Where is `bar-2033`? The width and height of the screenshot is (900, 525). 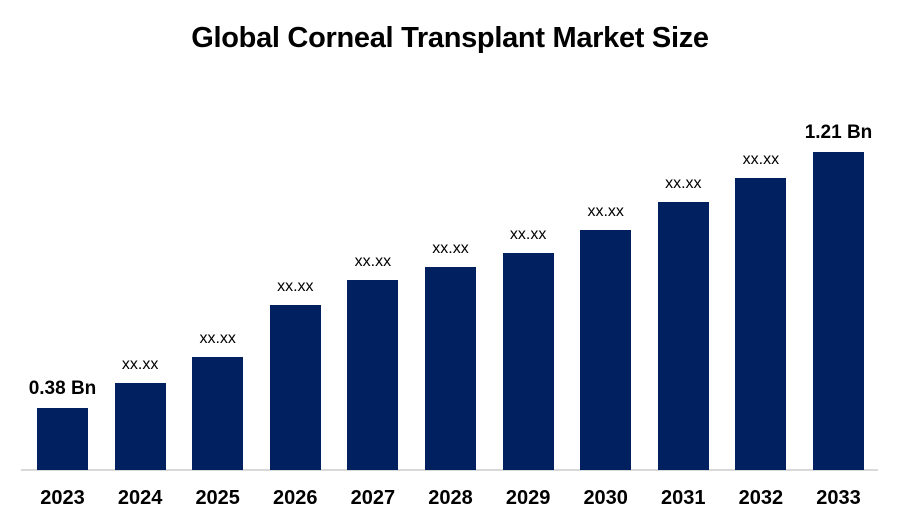 bar-2033 is located at coordinates (838, 311).